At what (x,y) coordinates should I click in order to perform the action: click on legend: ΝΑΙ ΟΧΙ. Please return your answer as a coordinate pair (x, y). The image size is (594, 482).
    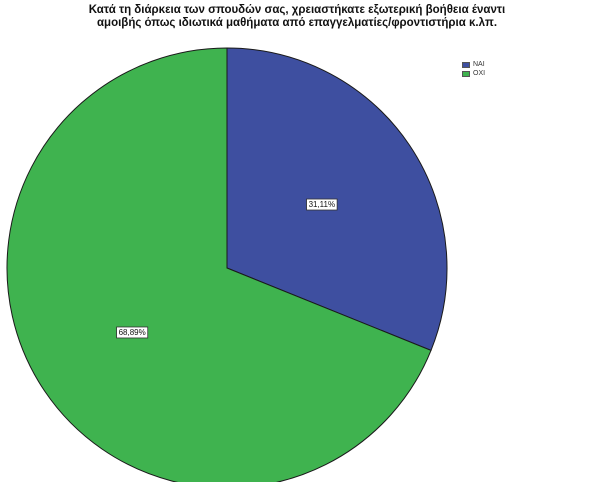
    Looking at the image, I should click on (473, 69).